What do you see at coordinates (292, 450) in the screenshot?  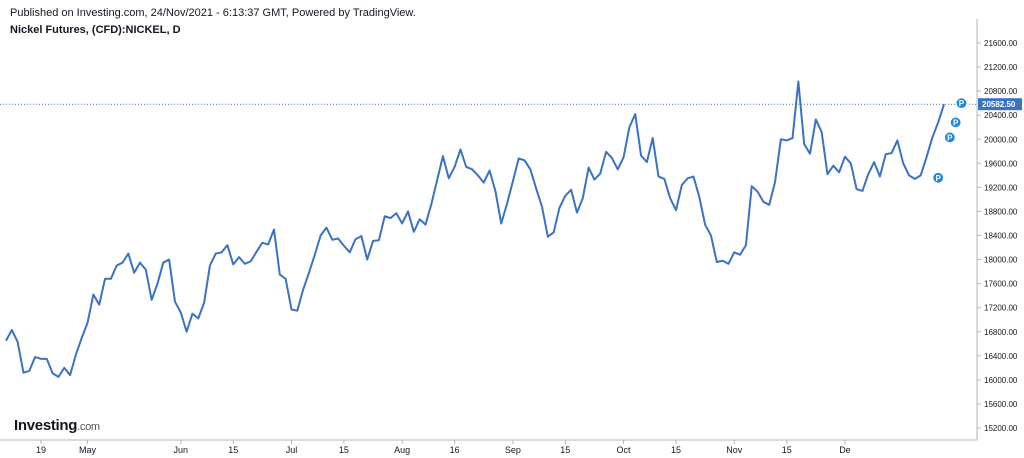 I see `x-tick-label: Jul` at bounding box center [292, 450].